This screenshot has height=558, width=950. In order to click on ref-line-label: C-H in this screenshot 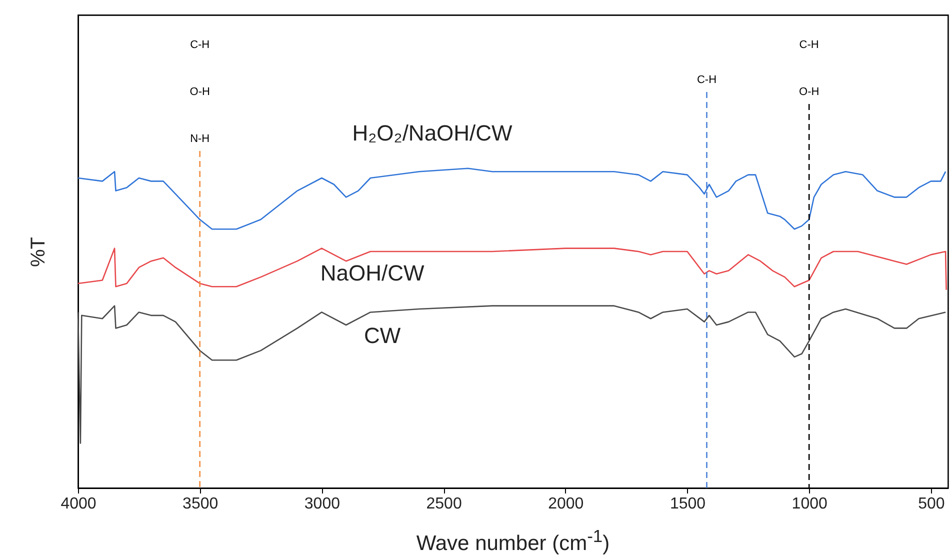, I will do `click(706, 80)`.